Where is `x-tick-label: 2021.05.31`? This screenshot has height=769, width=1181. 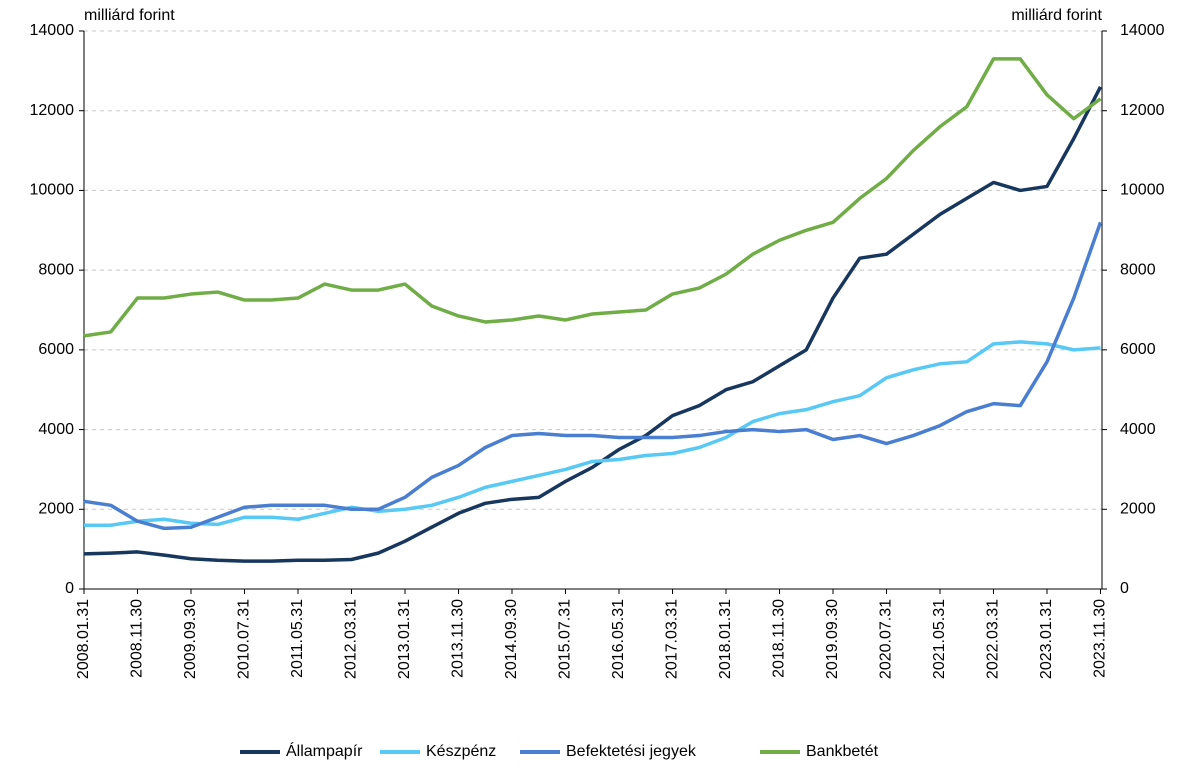 x-tick-label: 2021.05.31 is located at coordinates (939, 639).